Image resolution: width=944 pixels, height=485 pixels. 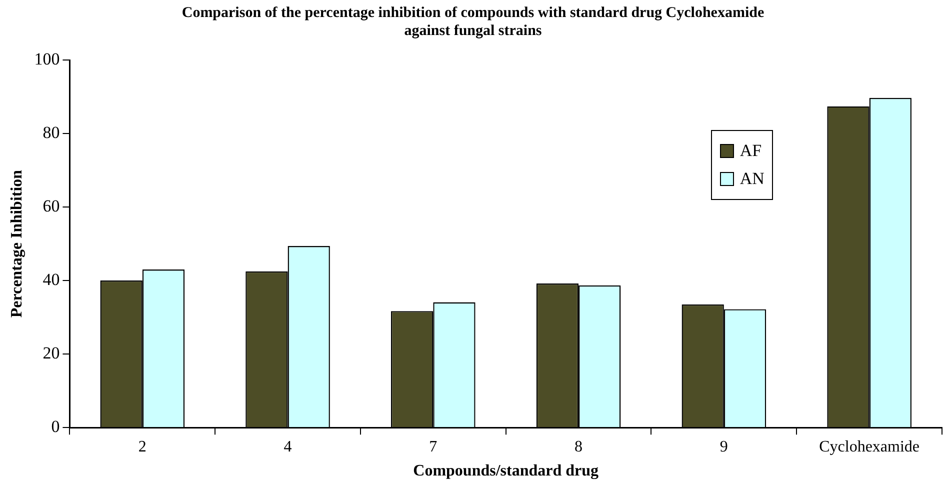 I want to click on x-tick-label: 2, so click(x=142, y=447).